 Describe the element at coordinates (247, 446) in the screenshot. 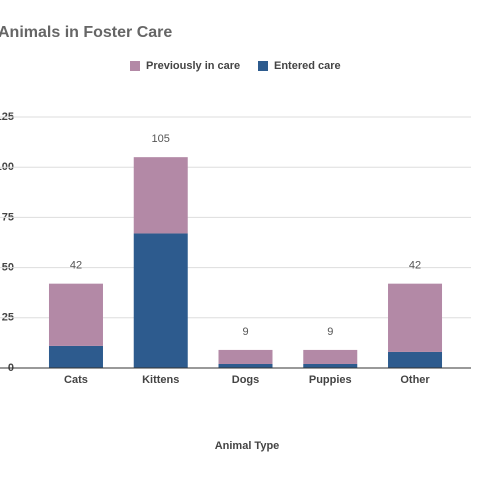

I see `x-axis-title: Animal Type` at that location.